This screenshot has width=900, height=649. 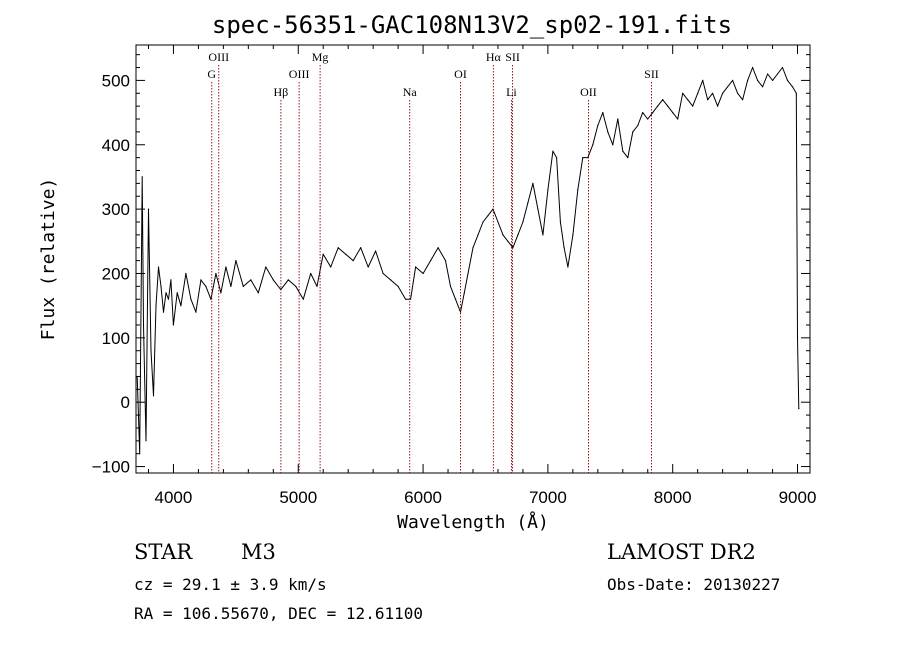 What do you see at coordinates (673, 497) in the screenshot?
I see `x-tick-label: 8000` at bounding box center [673, 497].